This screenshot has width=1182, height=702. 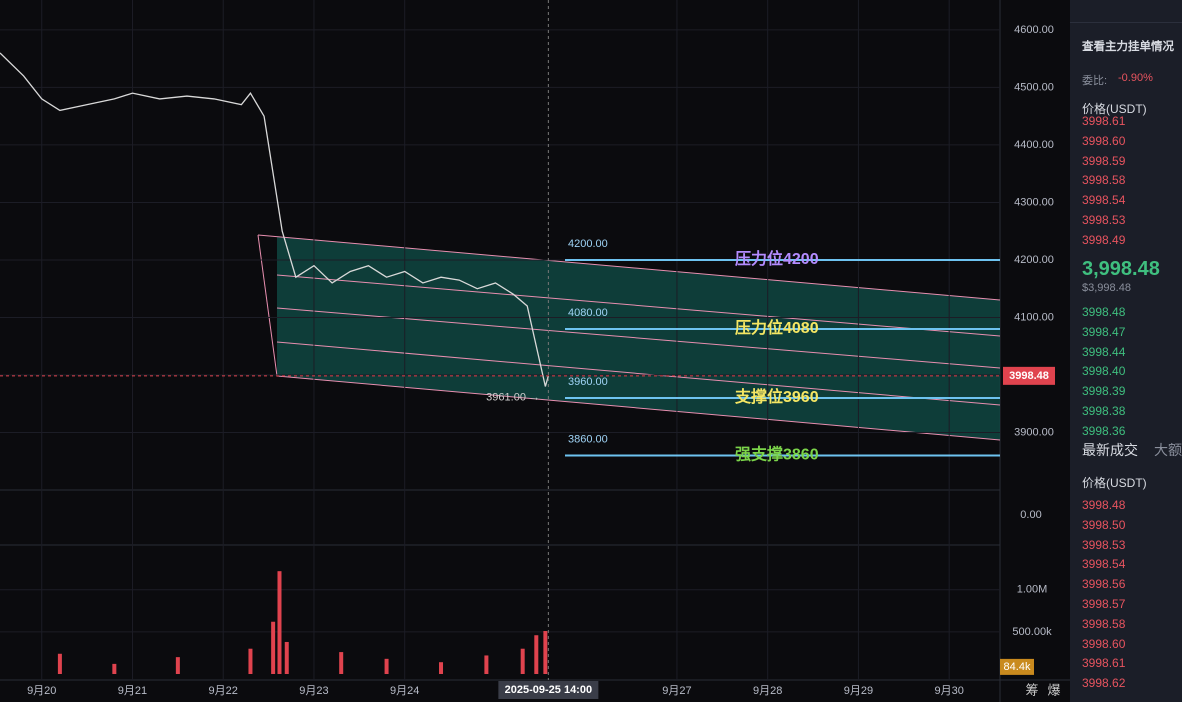 I want to click on ratio: -0.90%, so click(x=1135, y=78).